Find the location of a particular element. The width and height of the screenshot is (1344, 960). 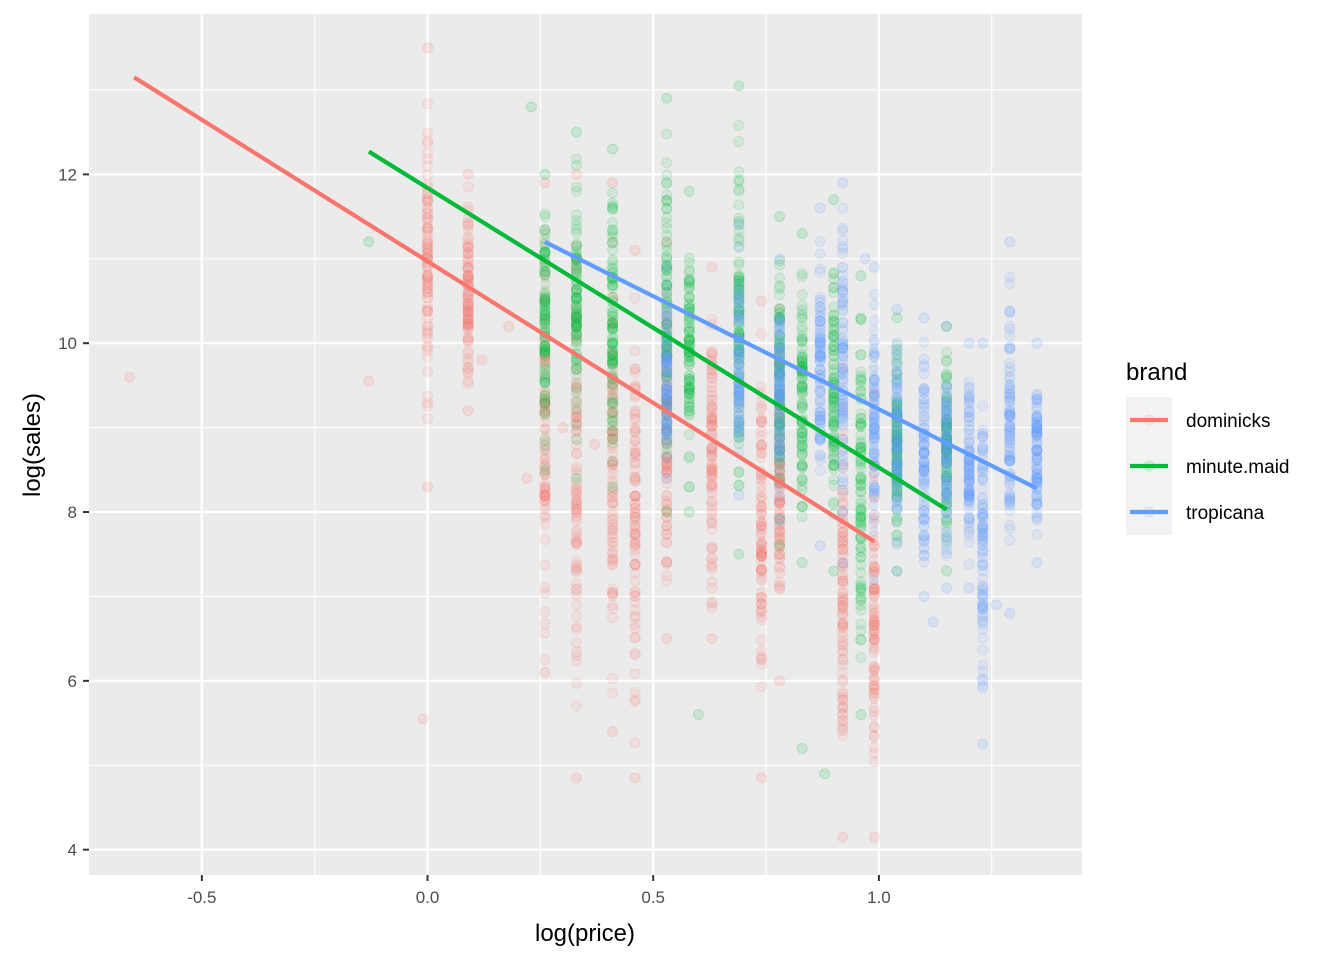

legend-item-tropicana: tropicana is located at coordinates (1195, 512).